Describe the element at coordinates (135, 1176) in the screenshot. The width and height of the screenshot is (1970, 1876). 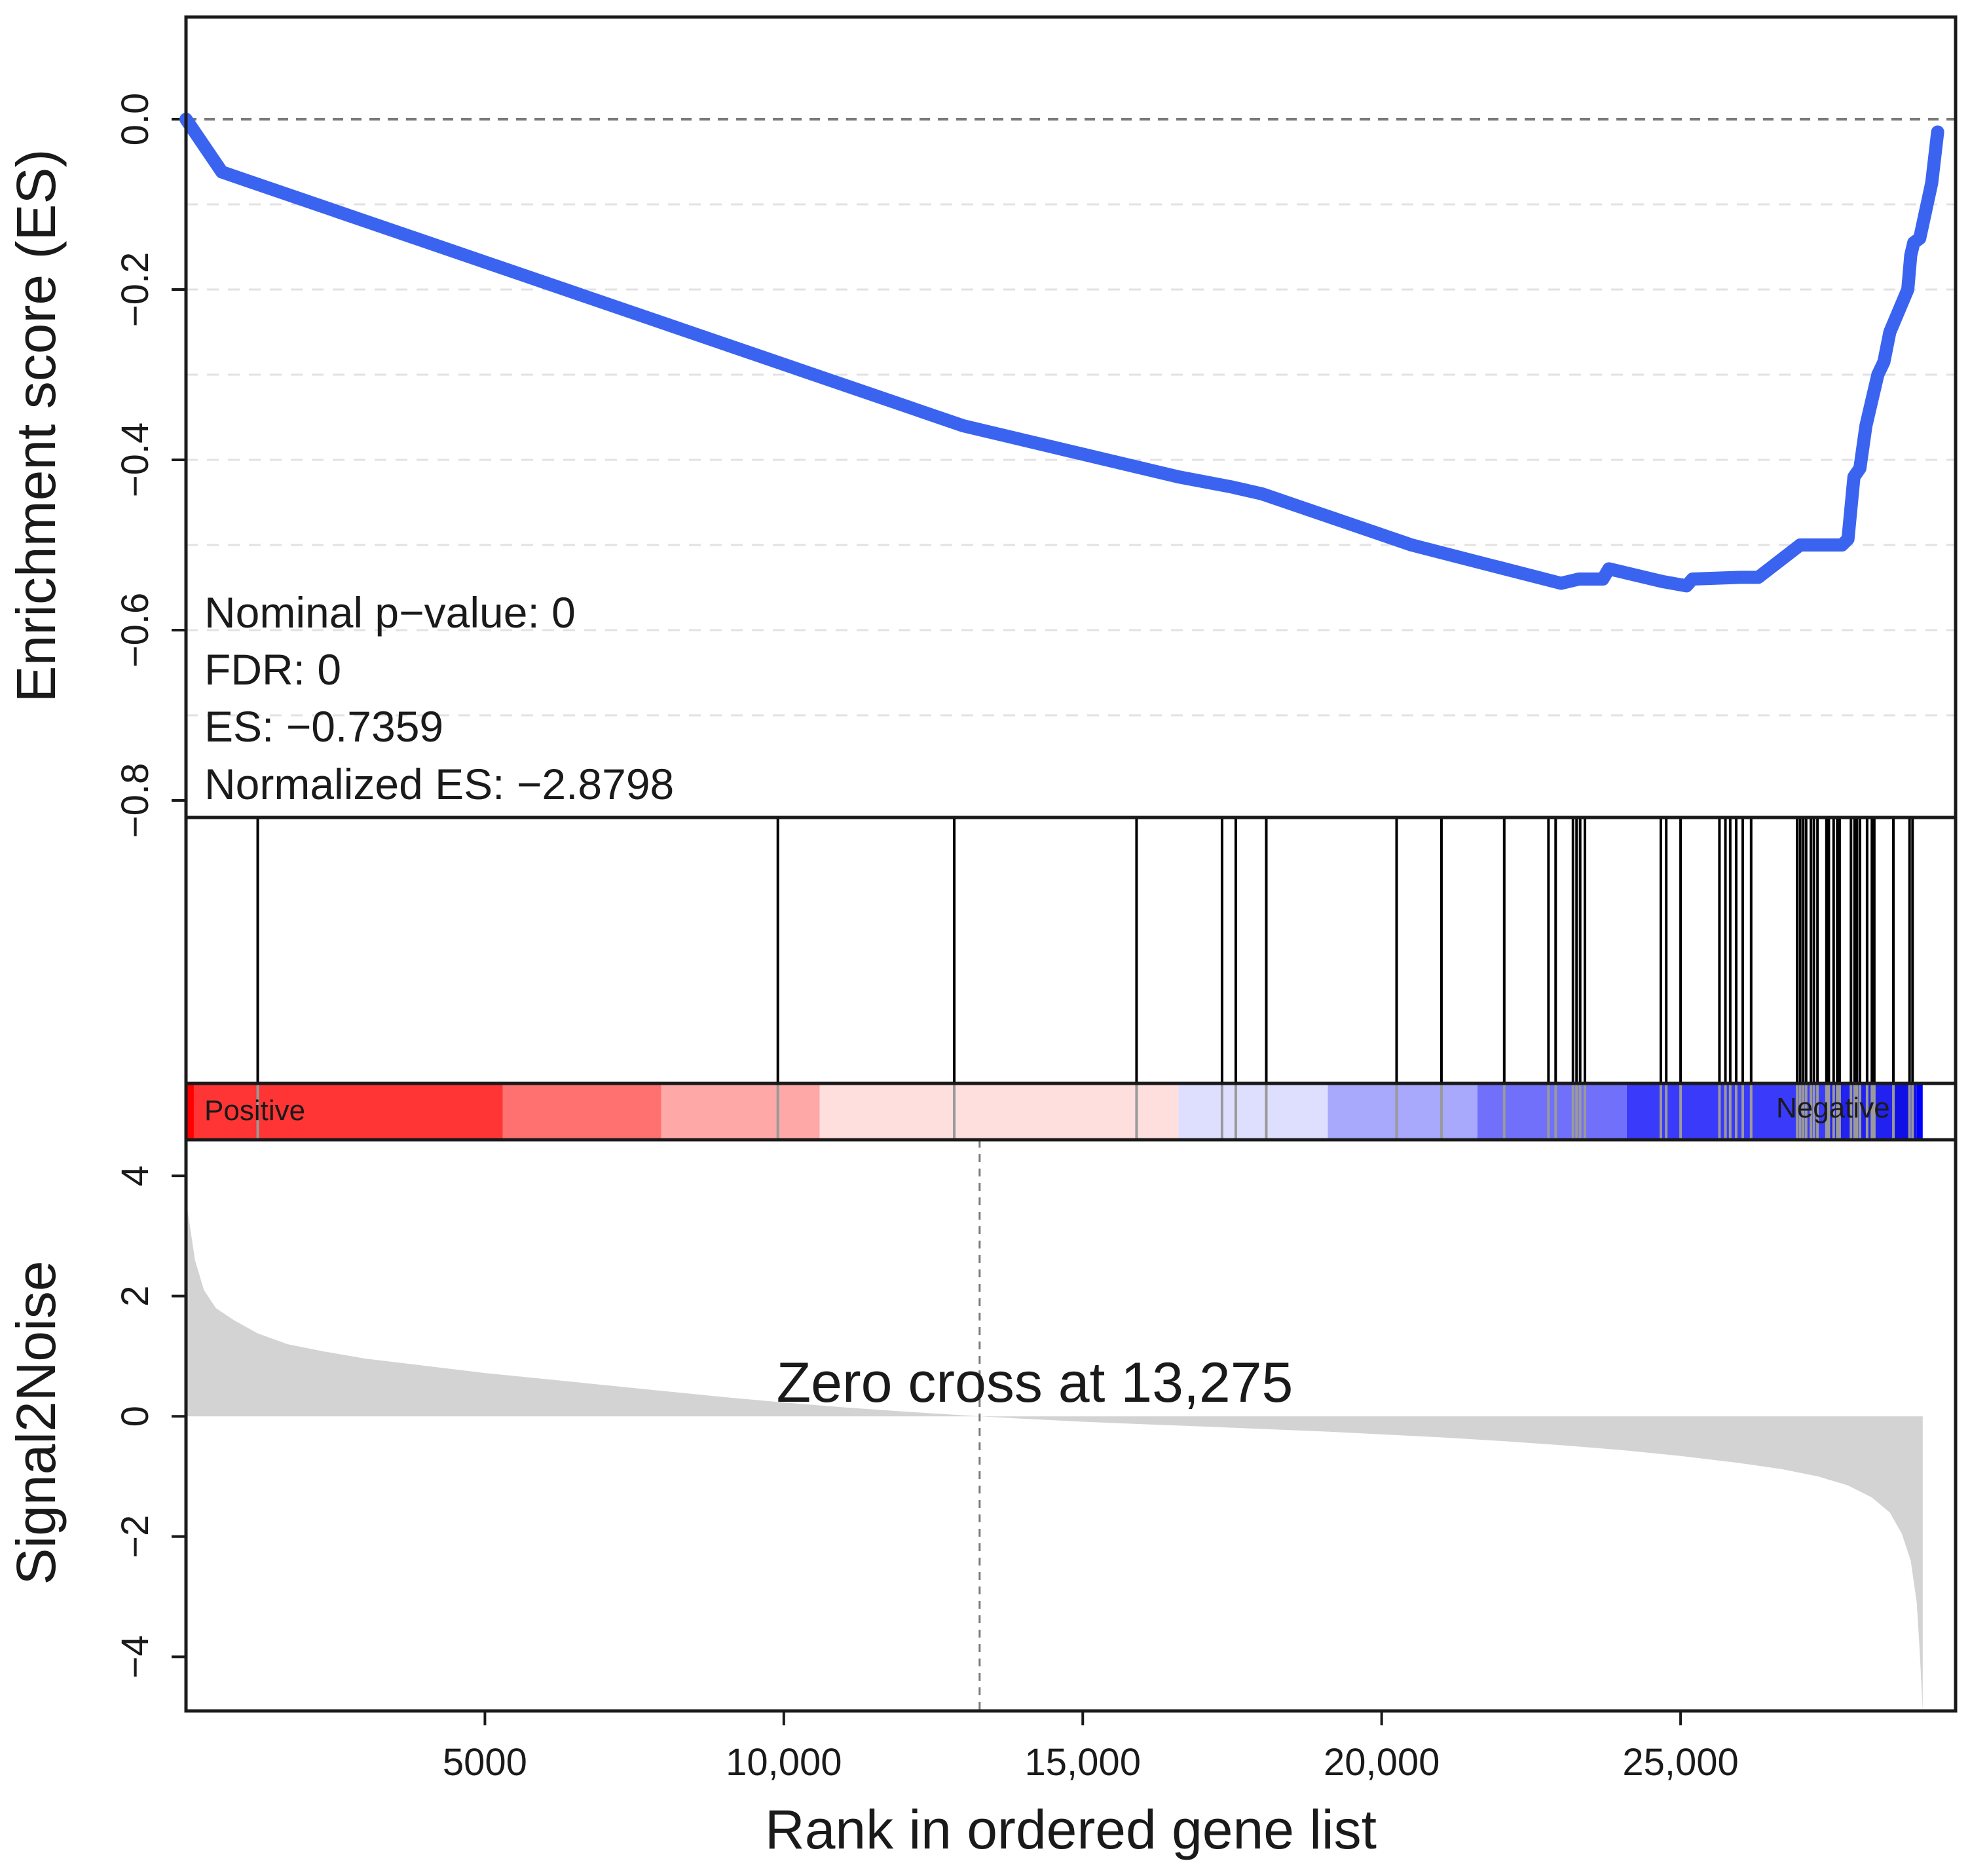
I see `s2n-ytick-label-1: 4` at that location.